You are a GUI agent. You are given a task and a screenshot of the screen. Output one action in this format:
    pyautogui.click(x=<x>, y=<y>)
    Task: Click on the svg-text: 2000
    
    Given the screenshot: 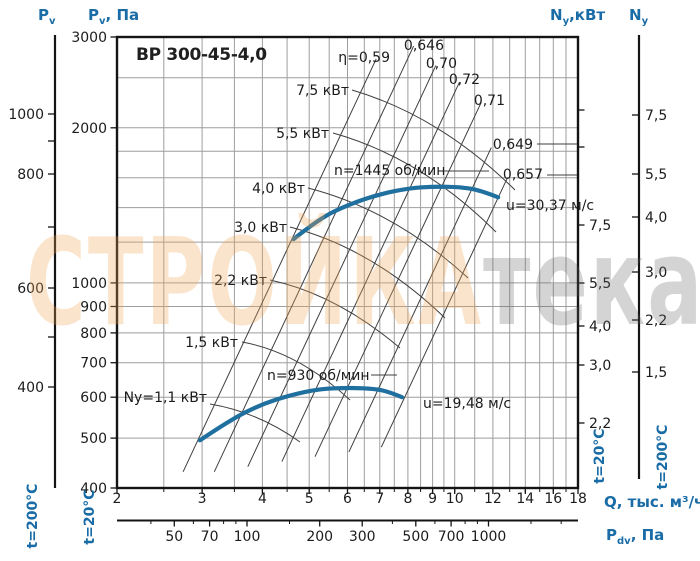 What is the action you would take?
    pyautogui.click(x=89, y=129)
    